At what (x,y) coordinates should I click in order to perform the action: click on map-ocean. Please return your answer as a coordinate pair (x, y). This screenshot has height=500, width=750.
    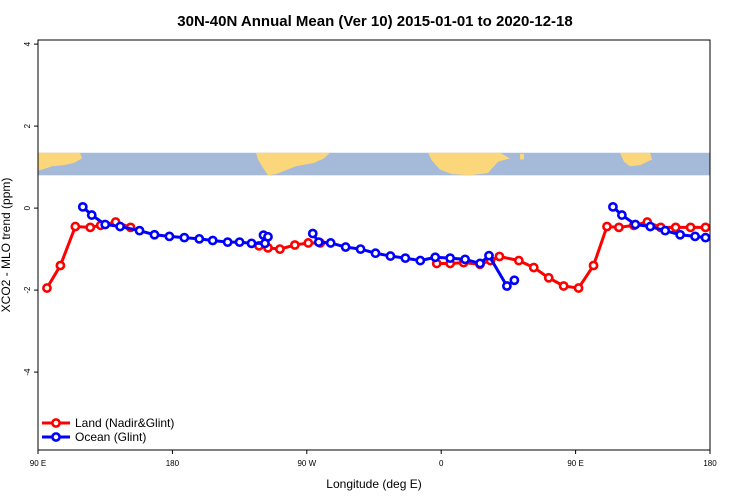
    Looking at the image, I should click on (374, 164).